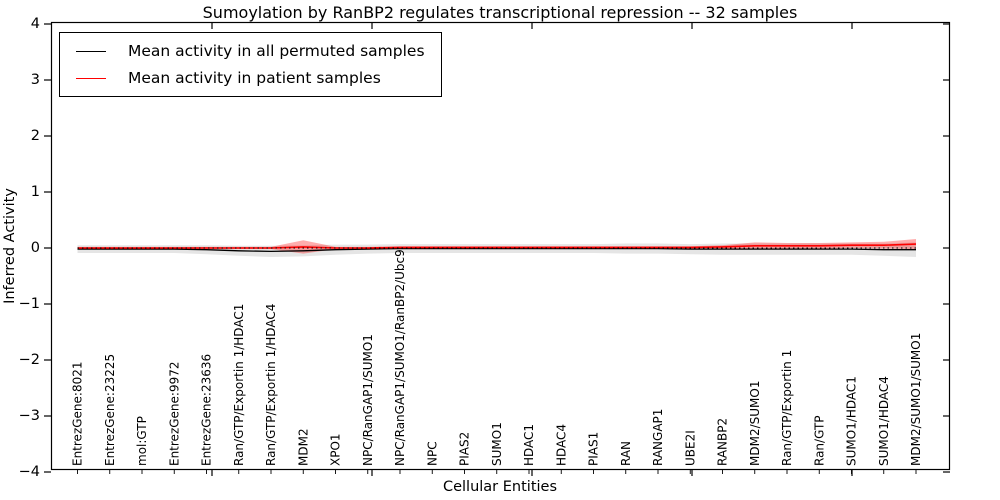 This screenshot has width=1000, height=500. Describe the element at coordinates (29, 416) in the screenshot. I see `y-tick-label: −3` at that location.